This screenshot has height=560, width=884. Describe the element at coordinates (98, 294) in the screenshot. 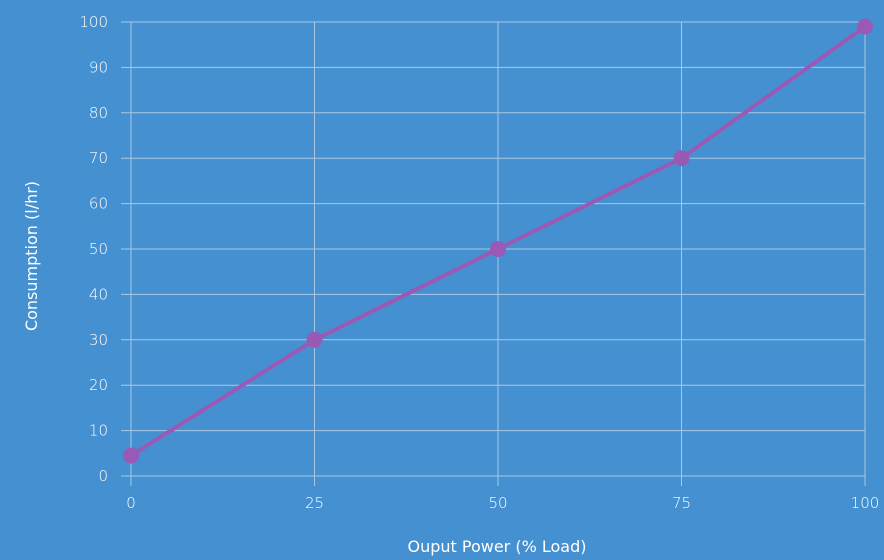

I see `y-tick-label: 40` at that location.